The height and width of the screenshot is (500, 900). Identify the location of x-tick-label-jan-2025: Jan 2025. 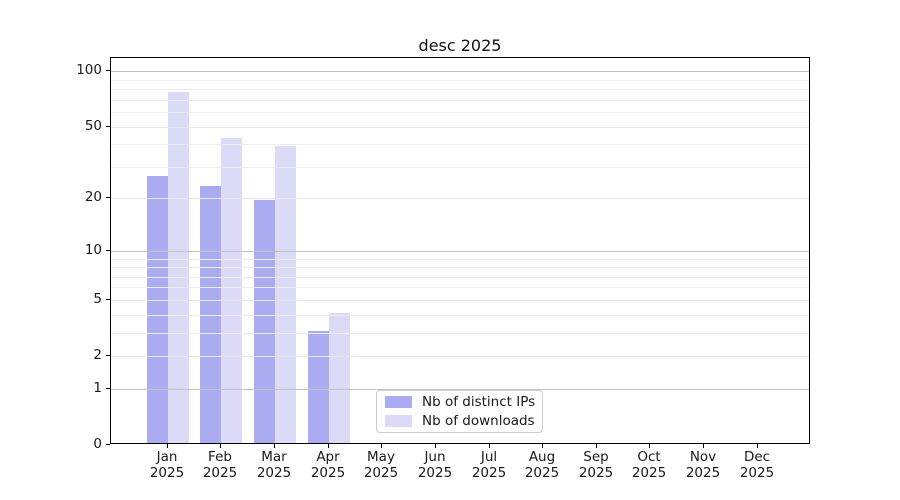
(167, 465).